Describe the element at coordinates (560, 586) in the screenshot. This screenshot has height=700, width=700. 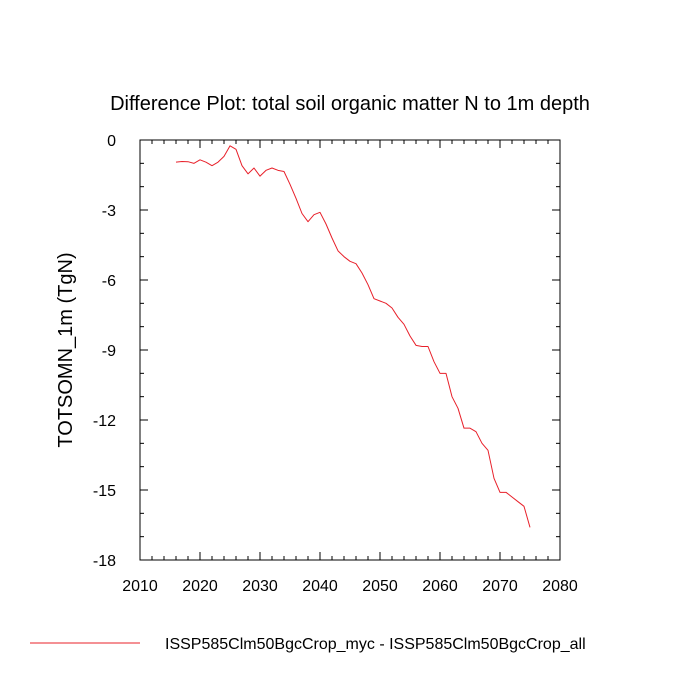
I see `x-tick-label: 2080` at that location.